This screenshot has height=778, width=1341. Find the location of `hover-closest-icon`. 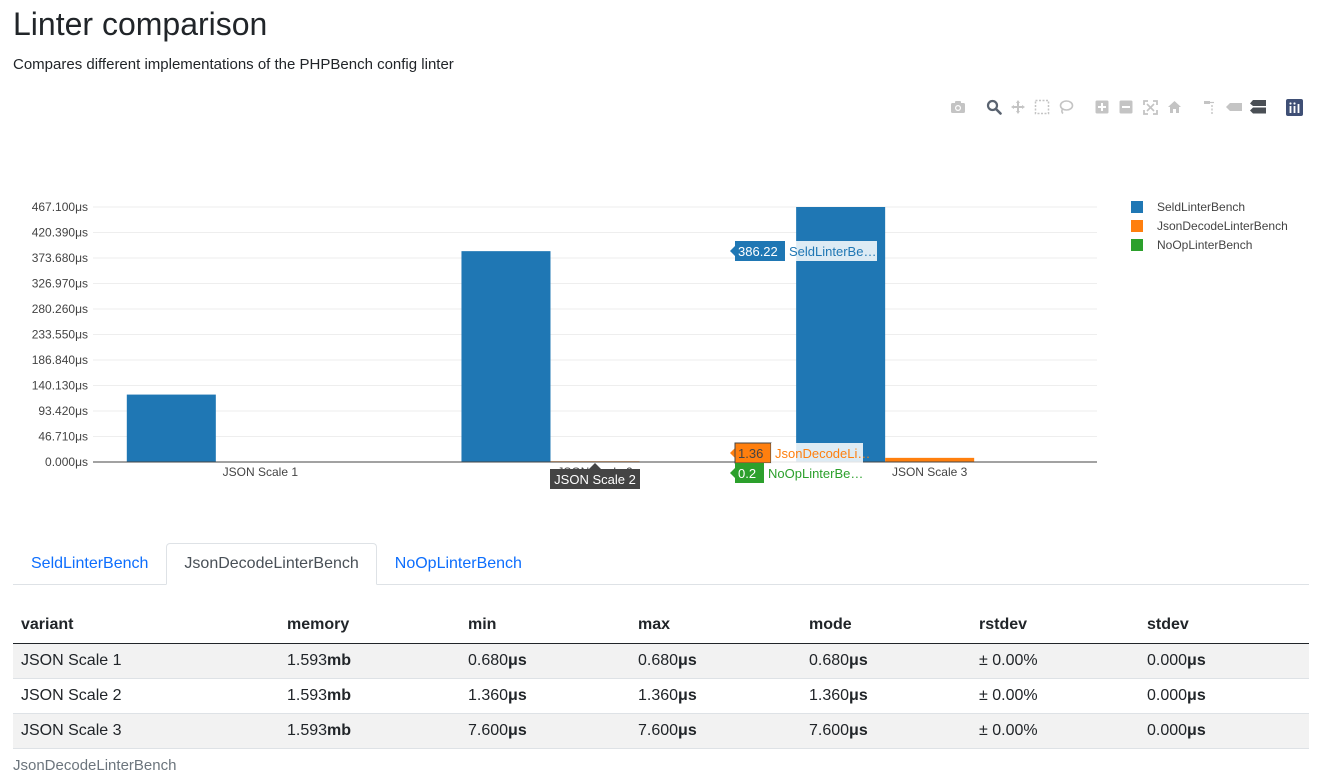

hover-closest-icon is located at coordinates (1234, 107).